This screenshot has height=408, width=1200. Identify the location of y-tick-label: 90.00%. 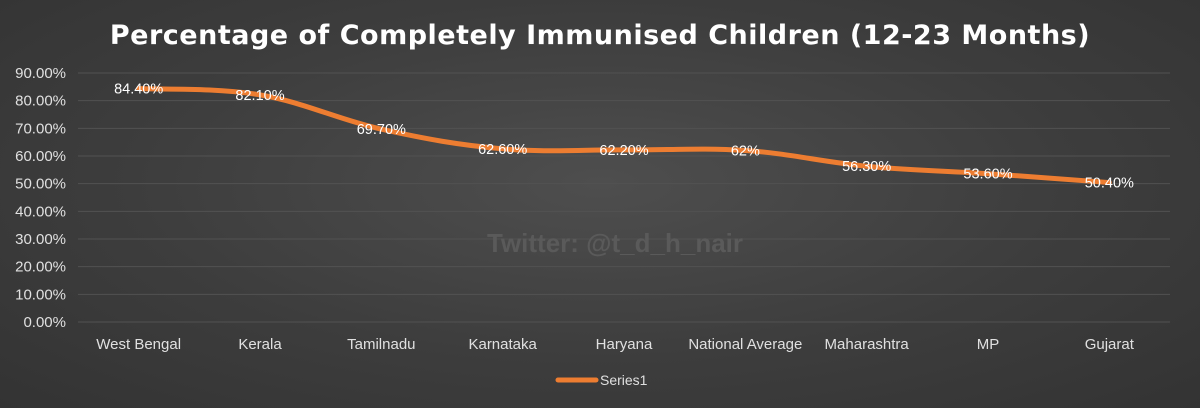
(40, 73).